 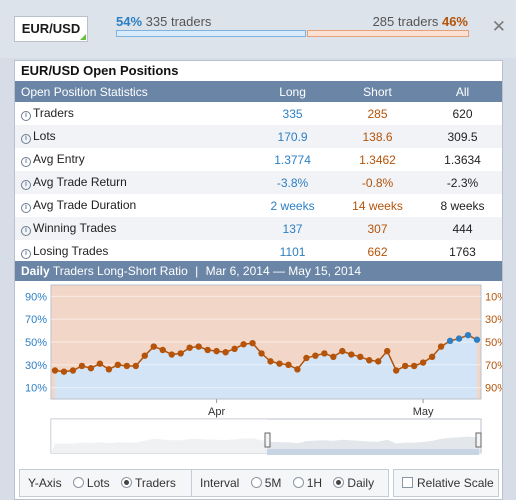 What do you see at coordinates (98, 483) in the screenshot?
I see `yaxis-lots-label: Lots` at bounding box center [98, 483].